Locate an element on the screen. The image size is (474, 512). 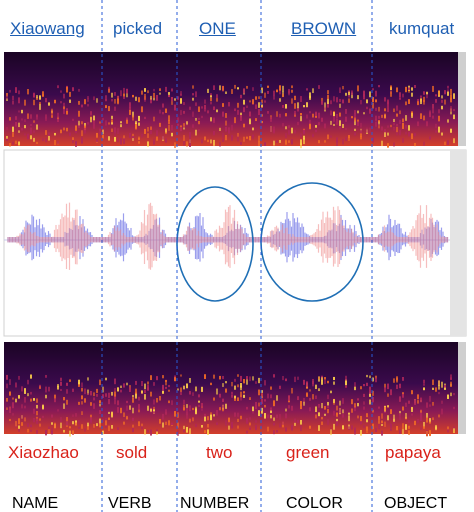
category-label-color: COLOR is located at coordinates (314, 503).